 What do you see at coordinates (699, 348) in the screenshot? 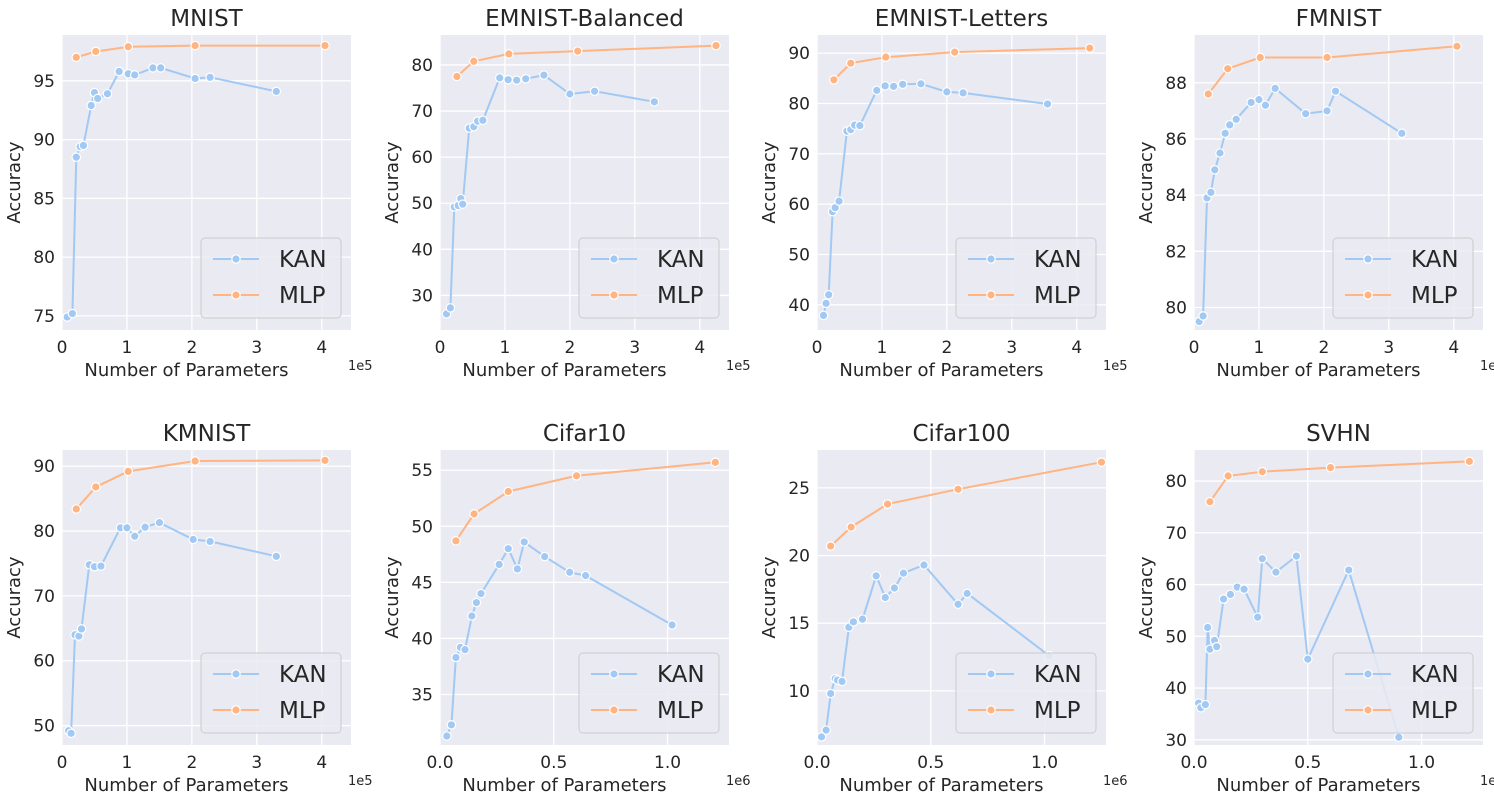
I see `x-tick-label: 4` at bounding box center [699, 348].